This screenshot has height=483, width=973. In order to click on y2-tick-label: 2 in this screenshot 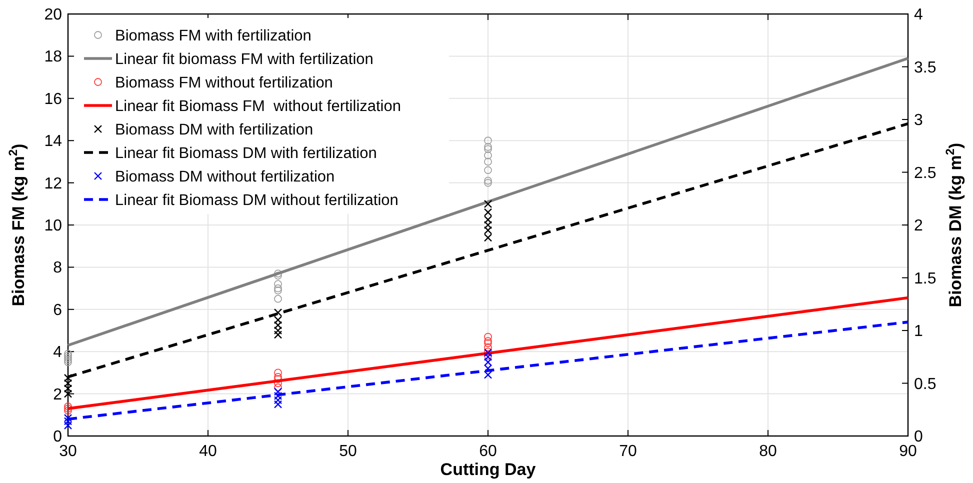, I will do `click(918, 226)`.